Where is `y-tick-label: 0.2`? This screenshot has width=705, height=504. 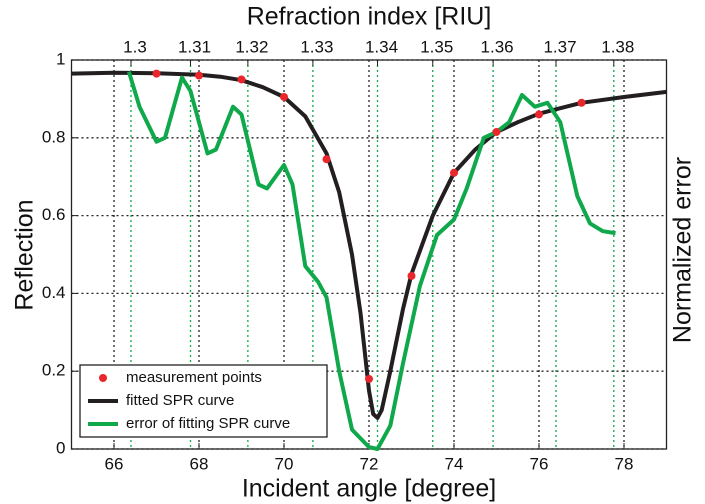
y-tick-label: 0.2 is located at coordinates (54, 370).